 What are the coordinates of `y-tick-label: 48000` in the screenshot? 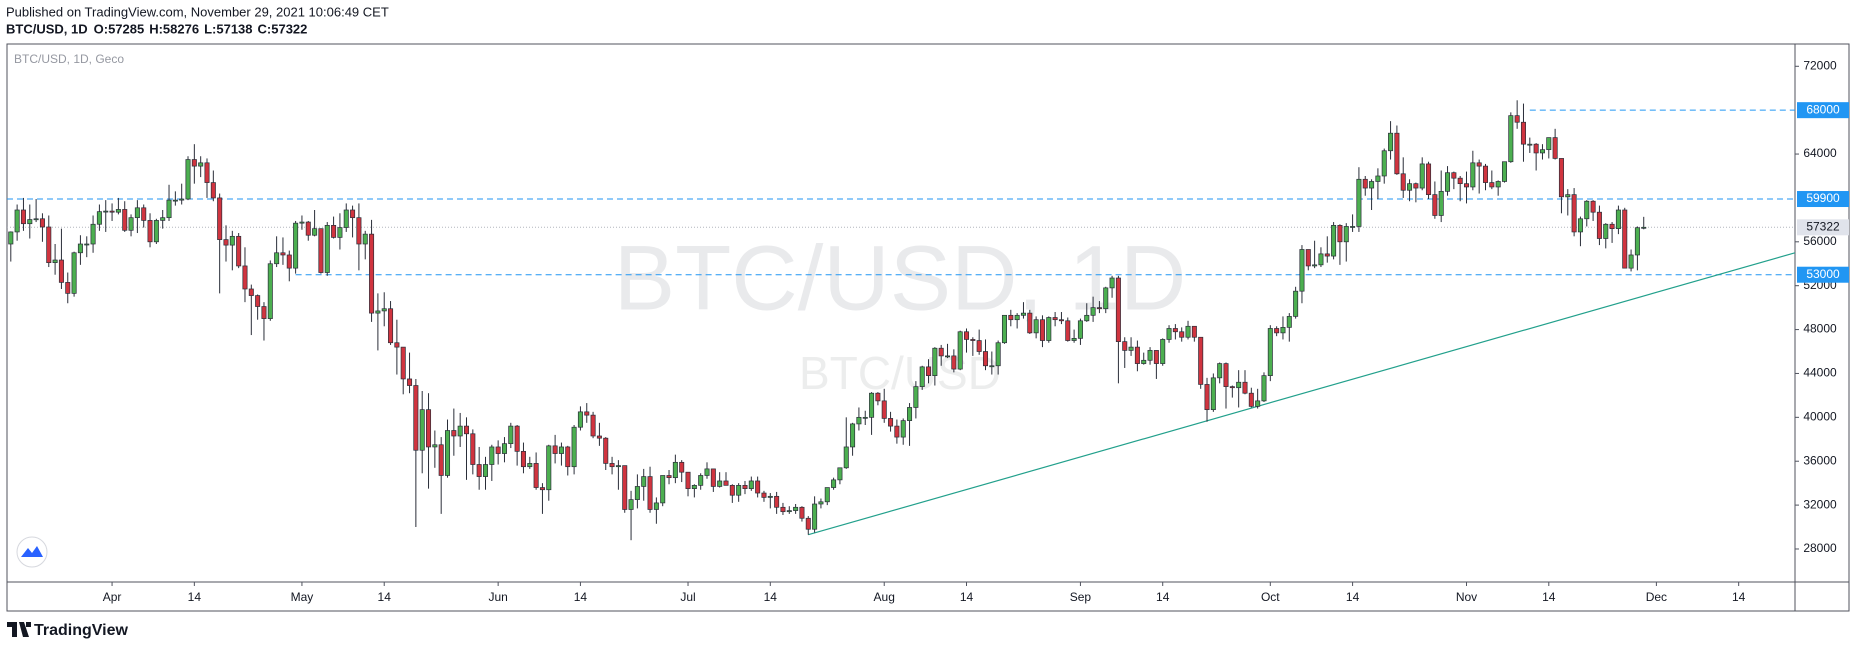 It's located at (1820, 329).